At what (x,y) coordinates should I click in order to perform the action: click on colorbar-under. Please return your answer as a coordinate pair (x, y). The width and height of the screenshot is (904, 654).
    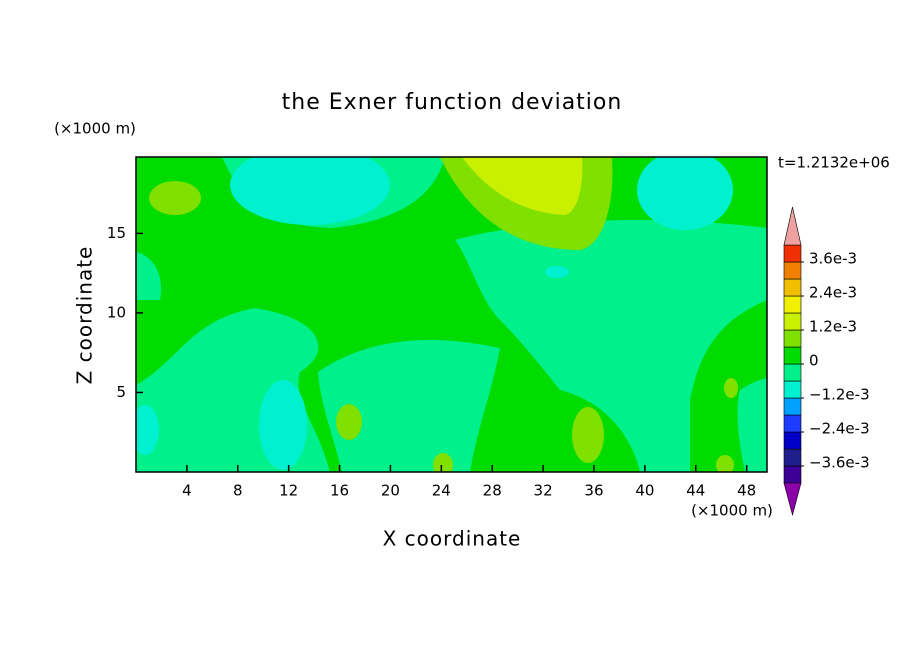
    Looking at the image, I should click on (792, 499).